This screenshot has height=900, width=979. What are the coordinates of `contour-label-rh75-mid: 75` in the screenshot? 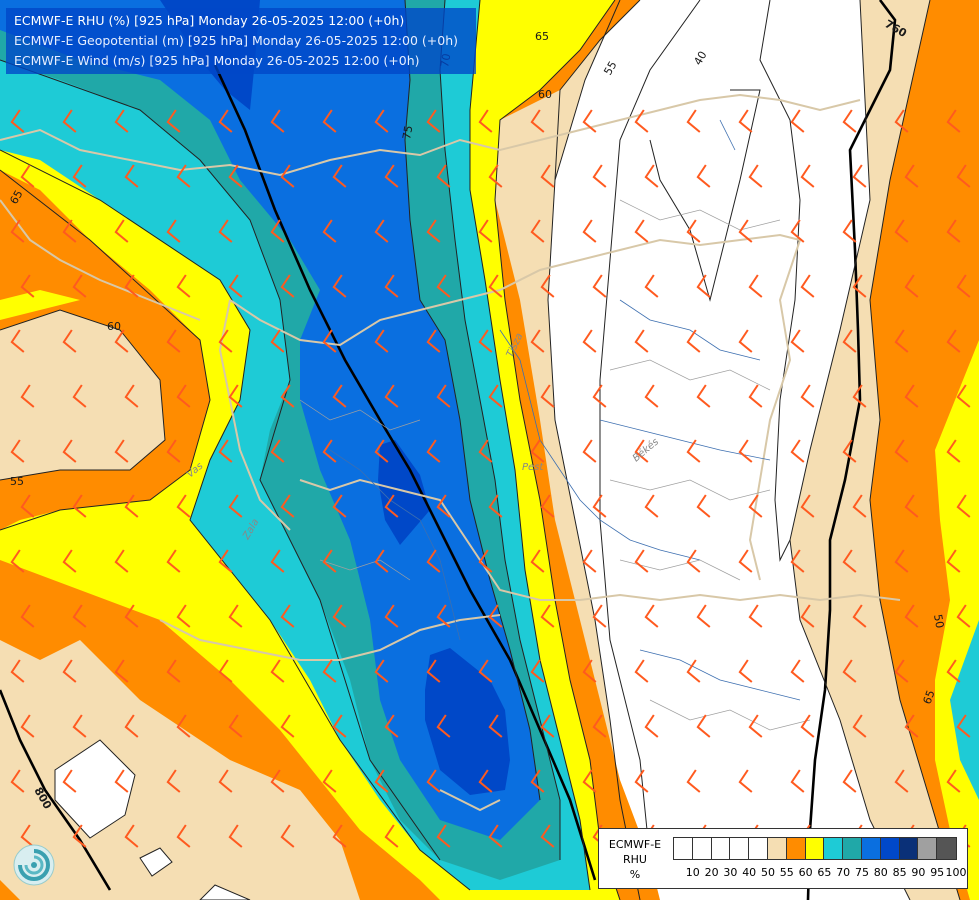 It's located at (407, 132).